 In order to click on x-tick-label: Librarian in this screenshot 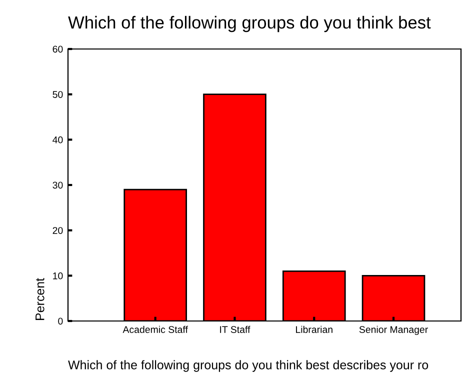, I will do `click(314, 329)`.